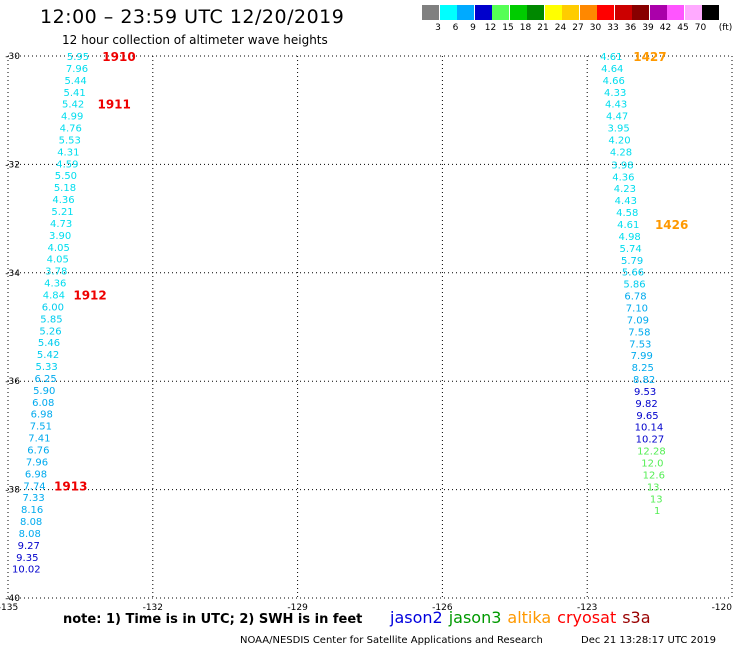 The image size is (740, 650). I want to click on wave-height-value: 10.27, so click(650, 440).